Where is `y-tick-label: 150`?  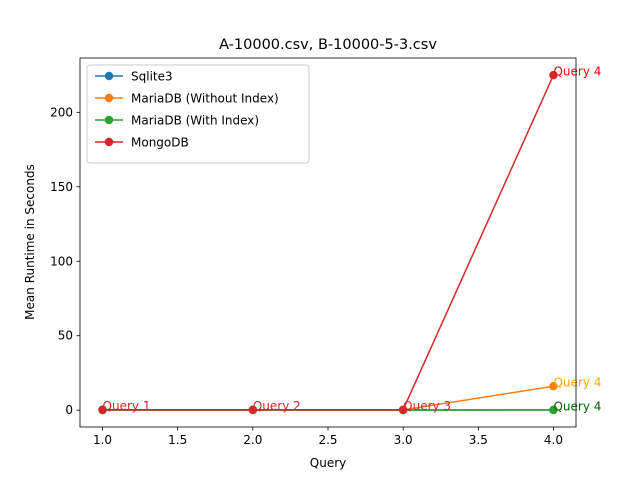
y-tick-label: 150 is located at coordinates (61, 187).